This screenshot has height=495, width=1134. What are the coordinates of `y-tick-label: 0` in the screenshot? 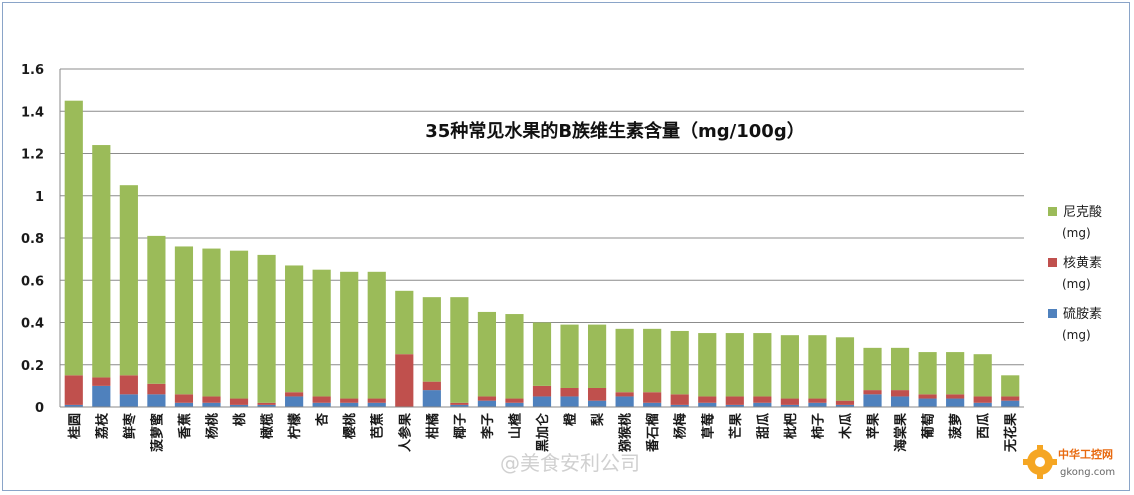 It's located at (39, 408).